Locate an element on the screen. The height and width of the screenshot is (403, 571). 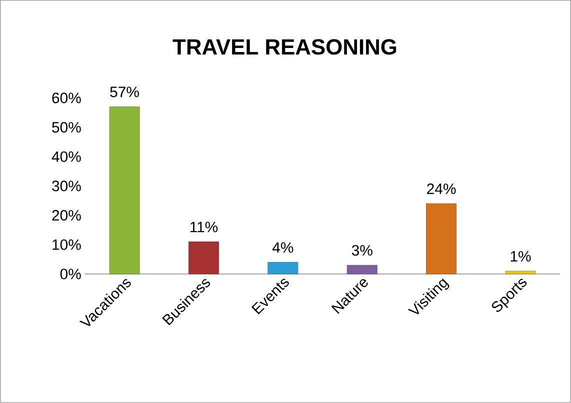
y-tick-label: 30% is located at coordinates (66, 186).